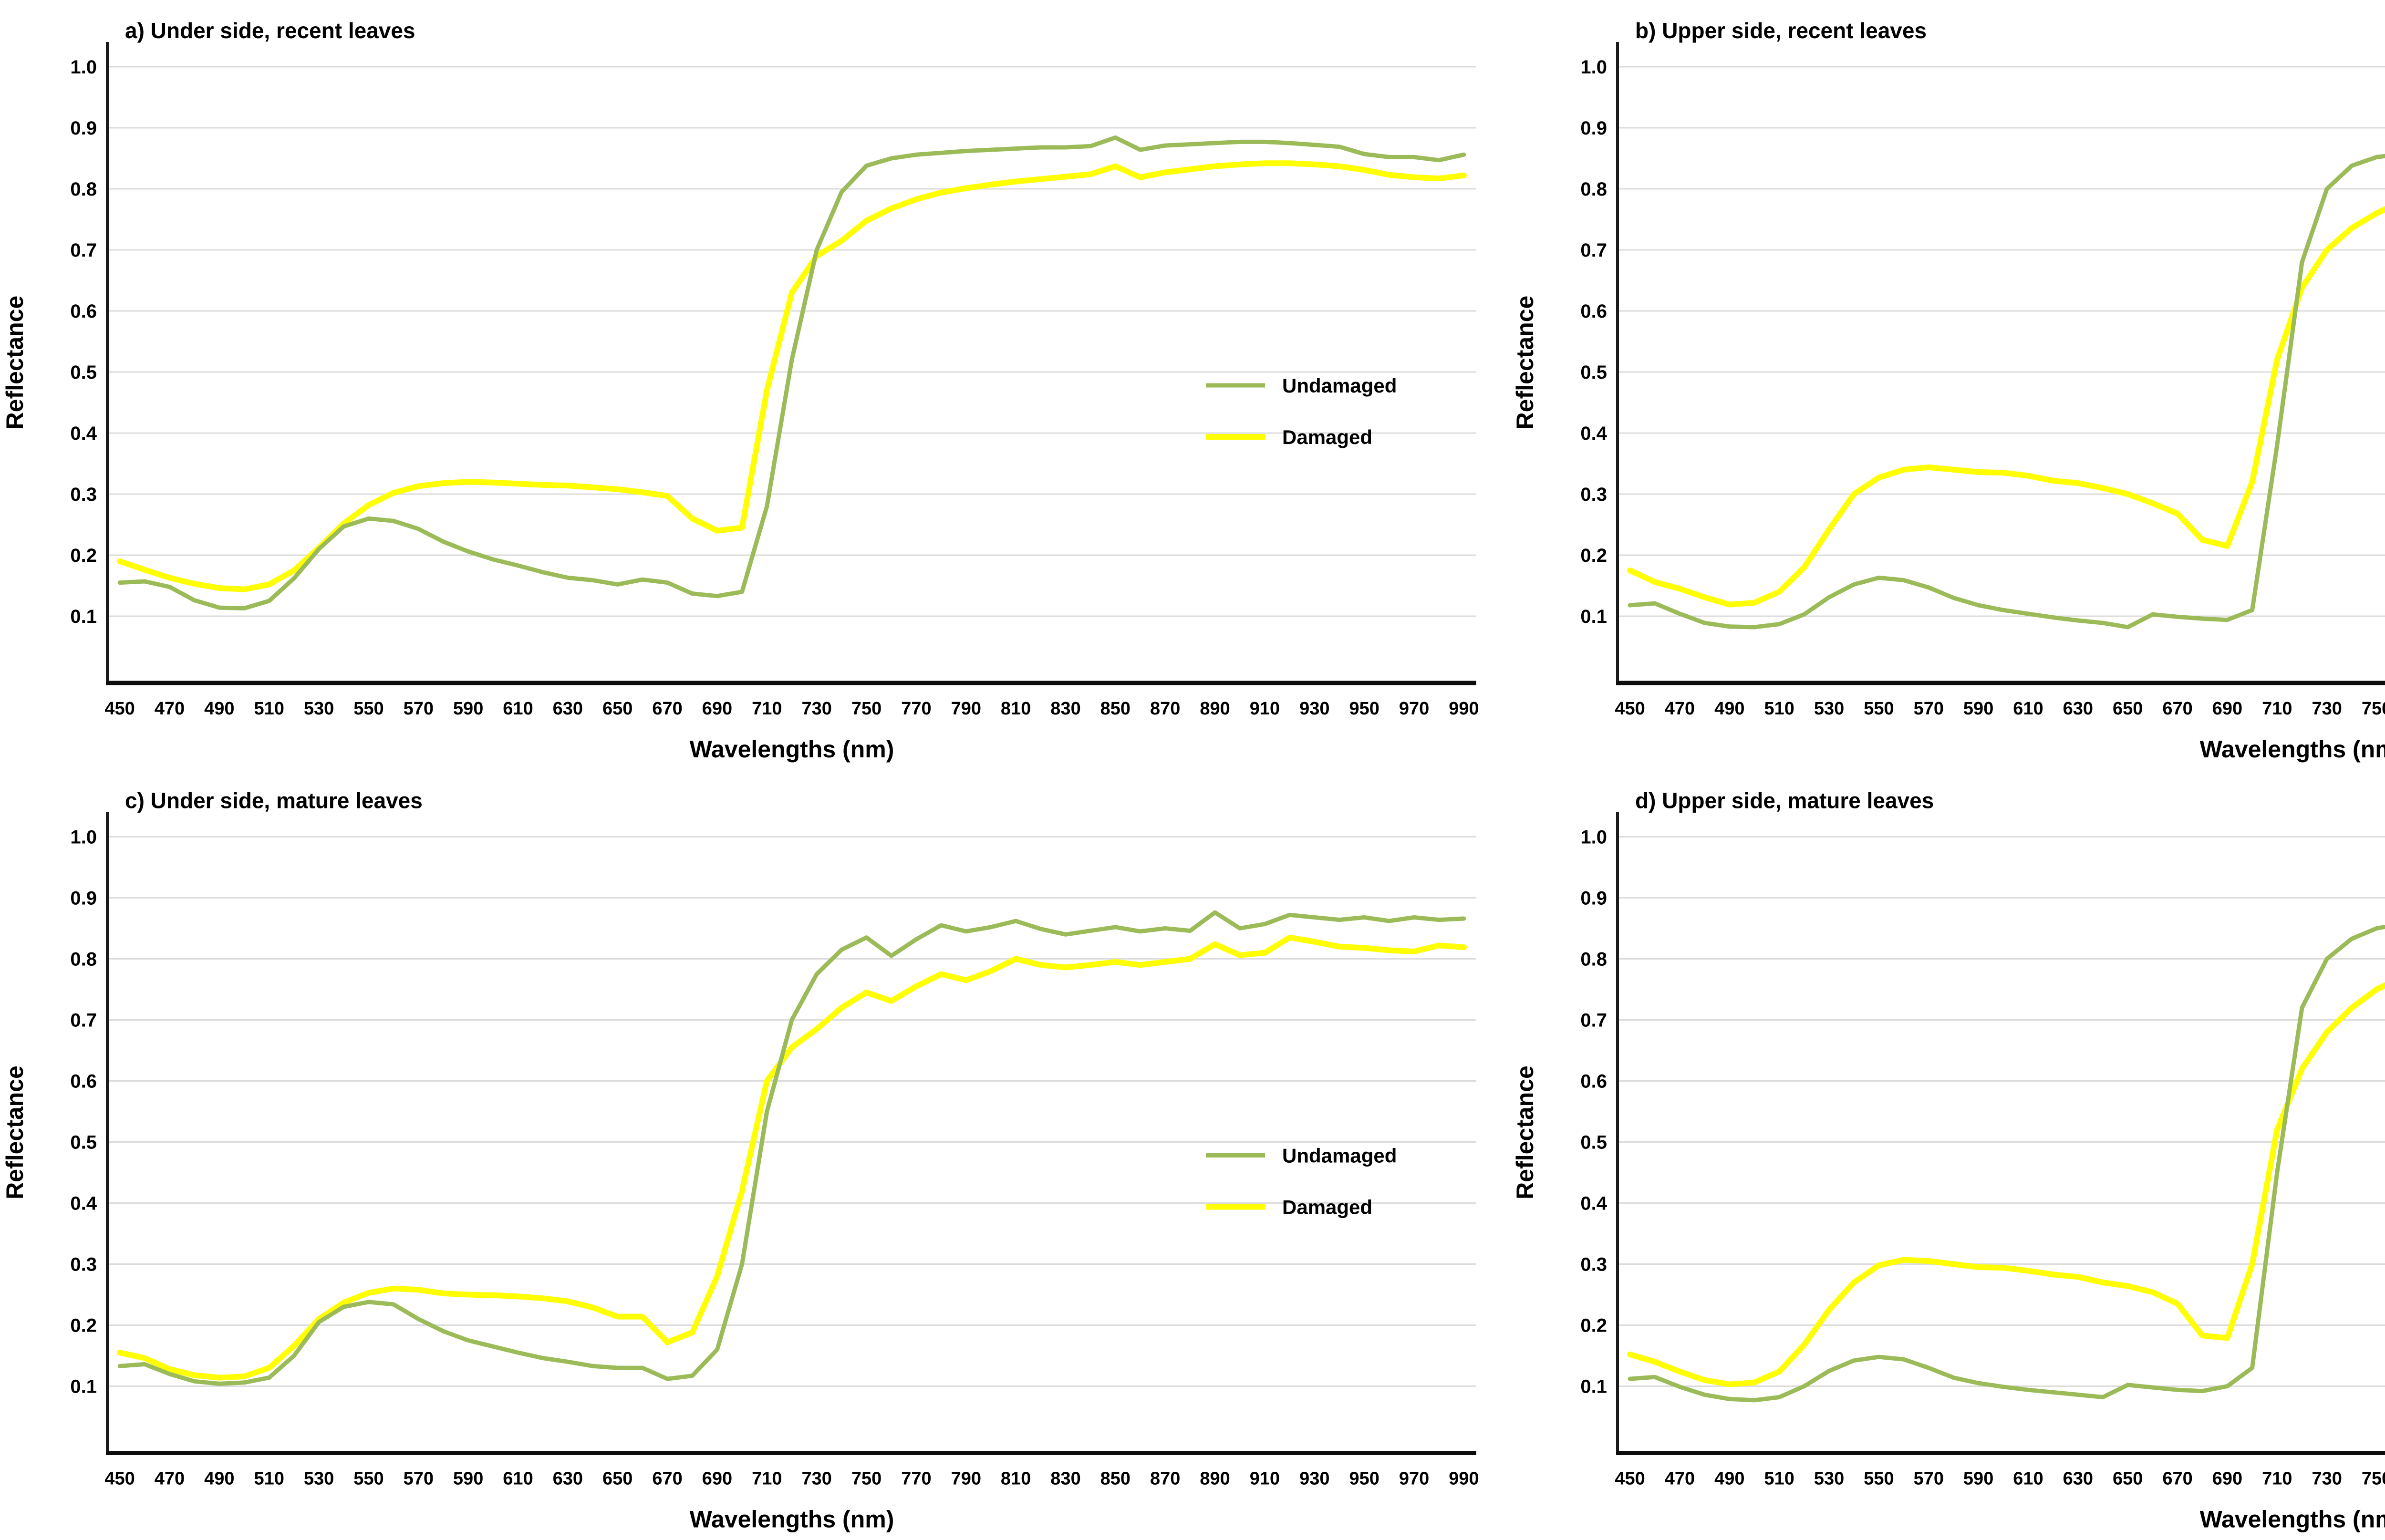 This screenshot has width=2385, height=1540. What do you see at coordinates (83, 555) in the screenshot?
I see `y-tick-label: 0.2` at bounding box center [83, 555].